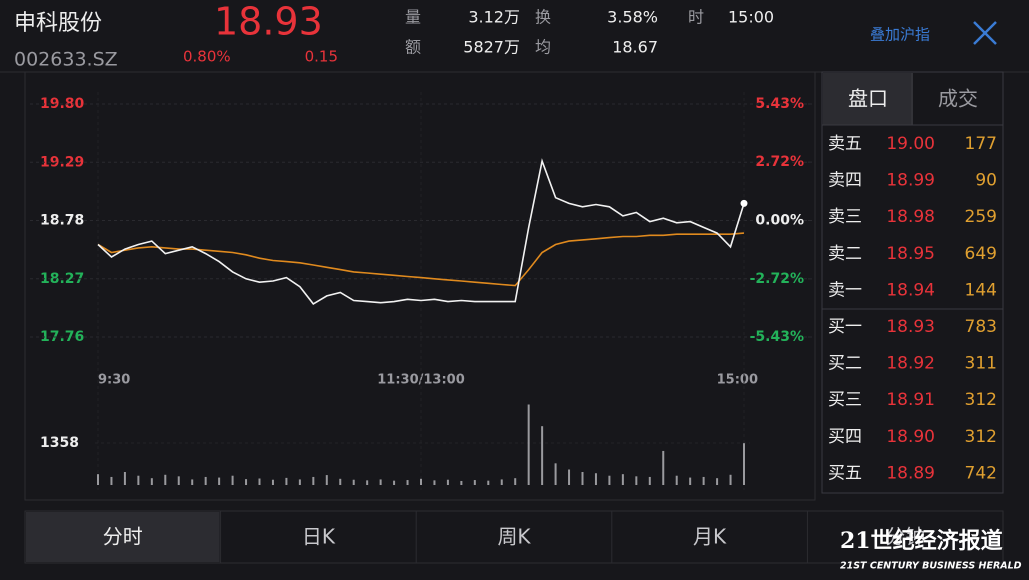 The width and height of the screenshot is (1029, 580). I want to click on order-tab: 成交, so click(958, 99).